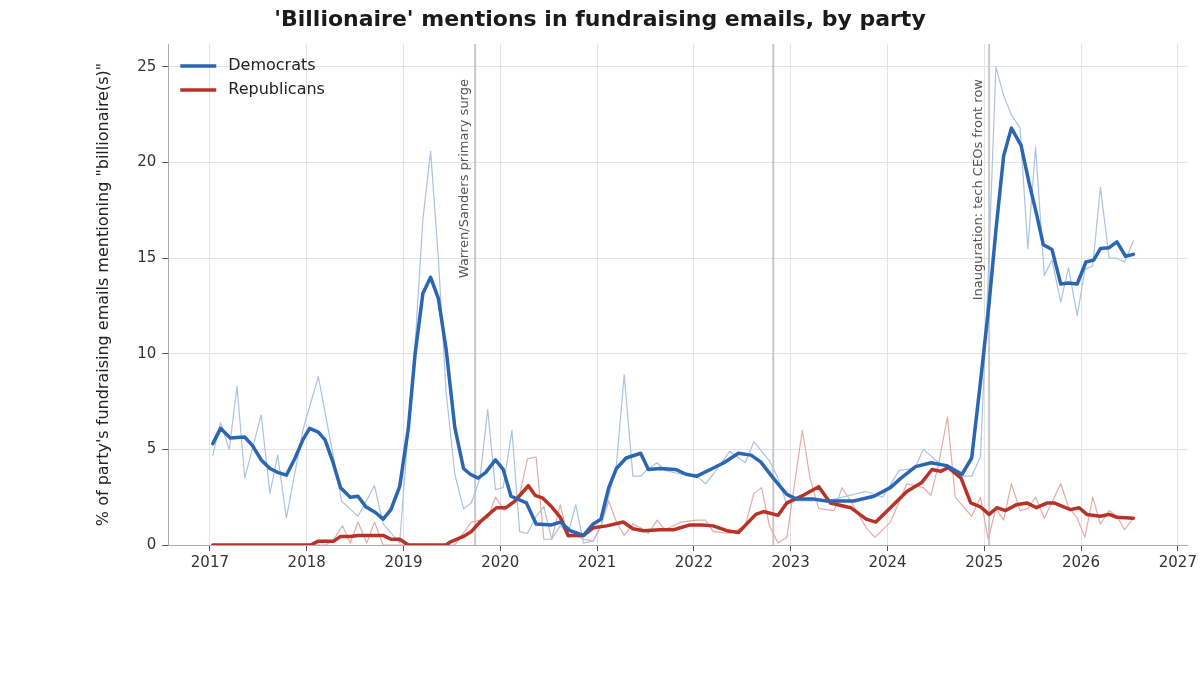 The width and height of the screenshot is (1200, 675). What do you see at coordinates (984, 561) in the screenshot?
I see `x-tick-label: 2025` at bounding box center [984, 561].